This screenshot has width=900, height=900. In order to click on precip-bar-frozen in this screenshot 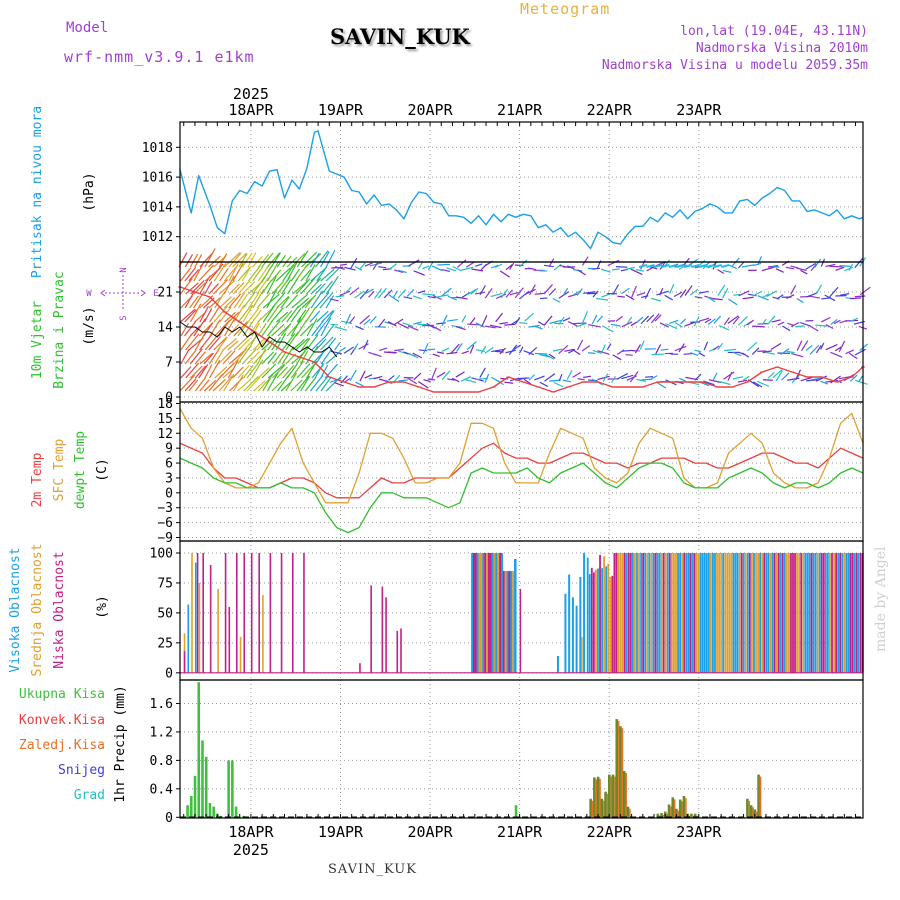, I will do `click(697, 816)`.